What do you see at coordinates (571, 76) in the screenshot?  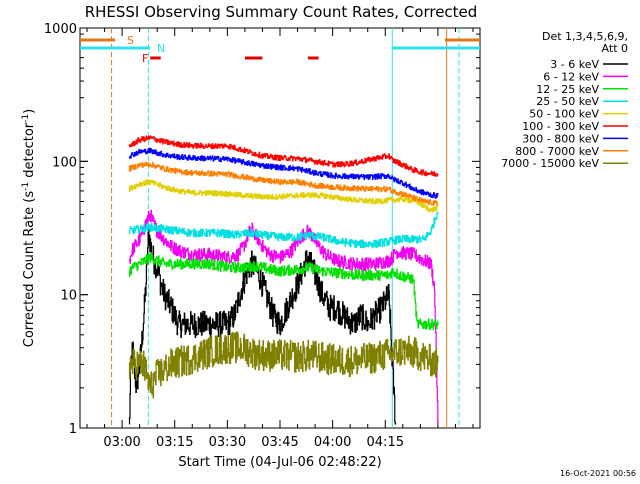 I see `legend-label: 6 - 12 keV` at bounding box center [571, 76].